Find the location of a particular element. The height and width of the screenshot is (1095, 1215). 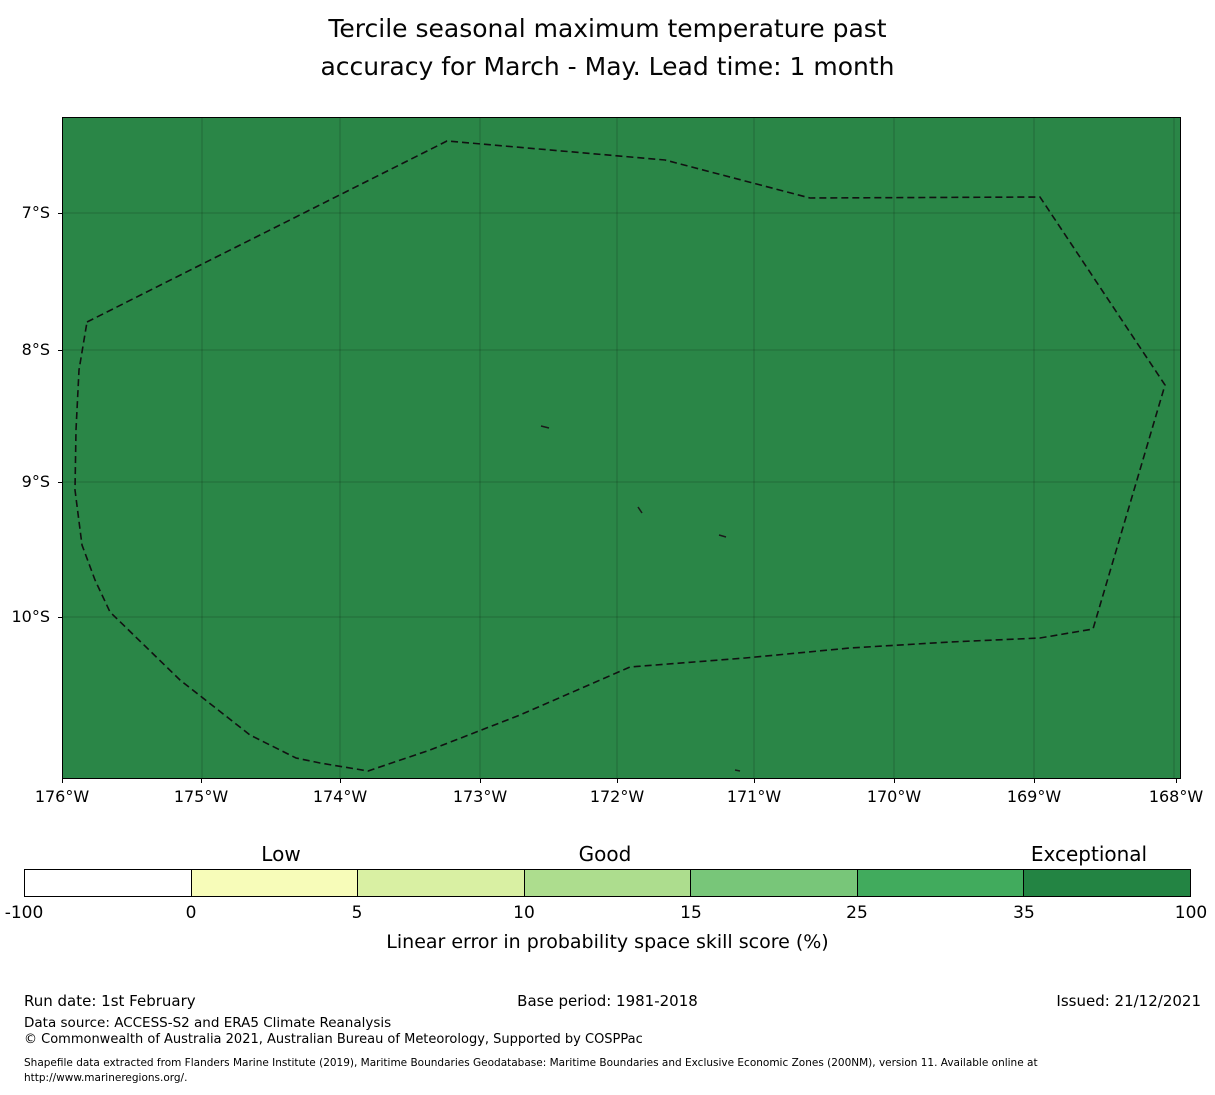

colorbar-tick-100: 100 is located at coordinates (1191, 913).